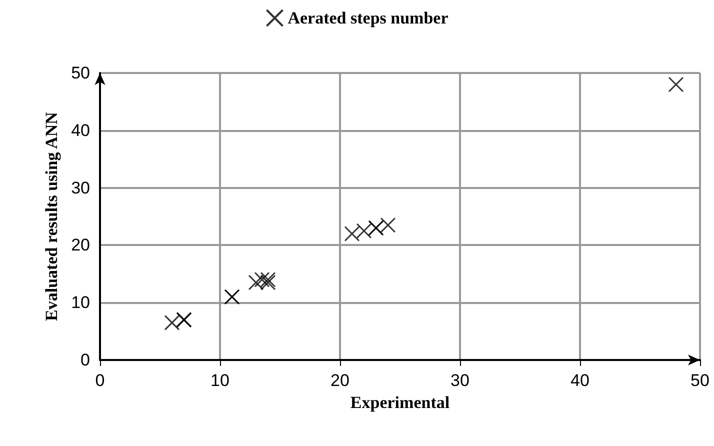 This screenshot has width=714, height=446. Describe the element at coordinates (52, 216) in the screenshot. I see `y-axis-title: Evaluated results using ANN` at that location.